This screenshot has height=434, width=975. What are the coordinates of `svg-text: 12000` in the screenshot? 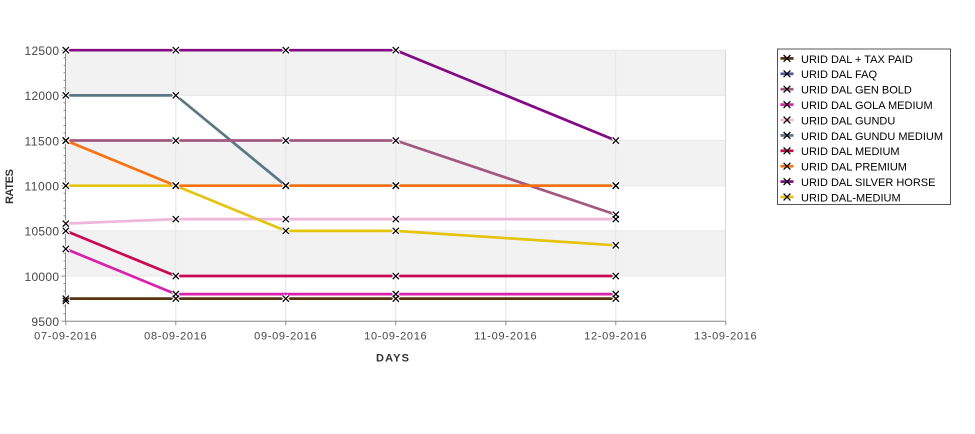 It's located at (42, 96).